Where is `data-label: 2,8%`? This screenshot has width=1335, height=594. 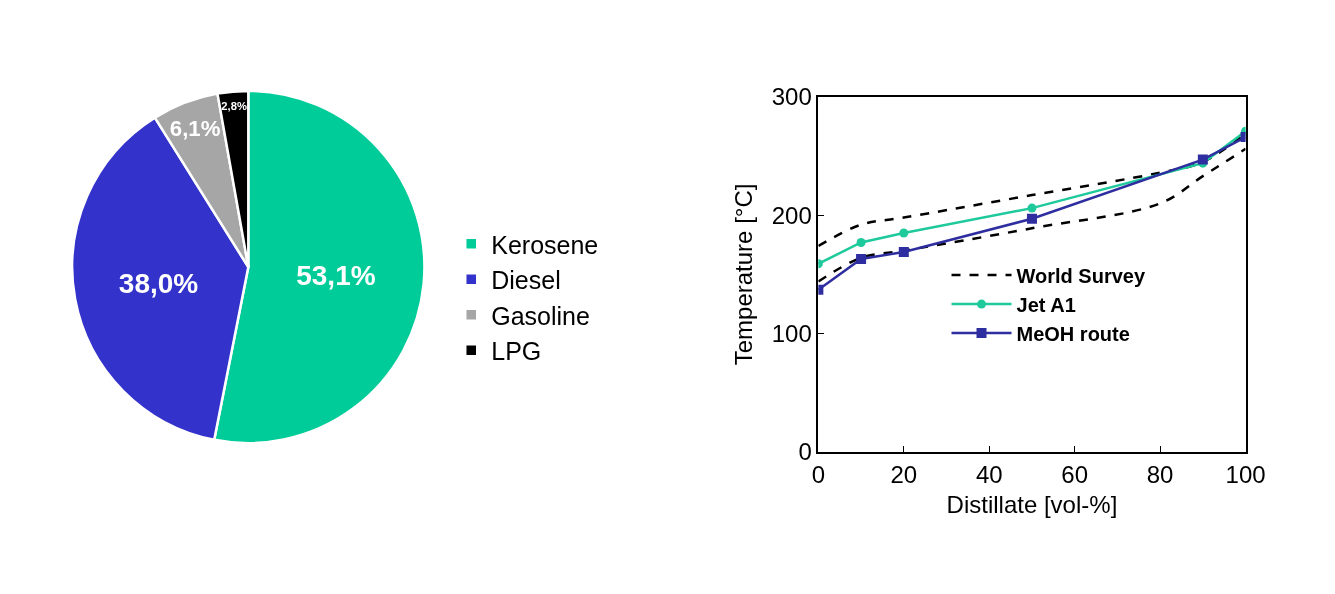 data-label: 2,8% is located at coordinates (234, 105).